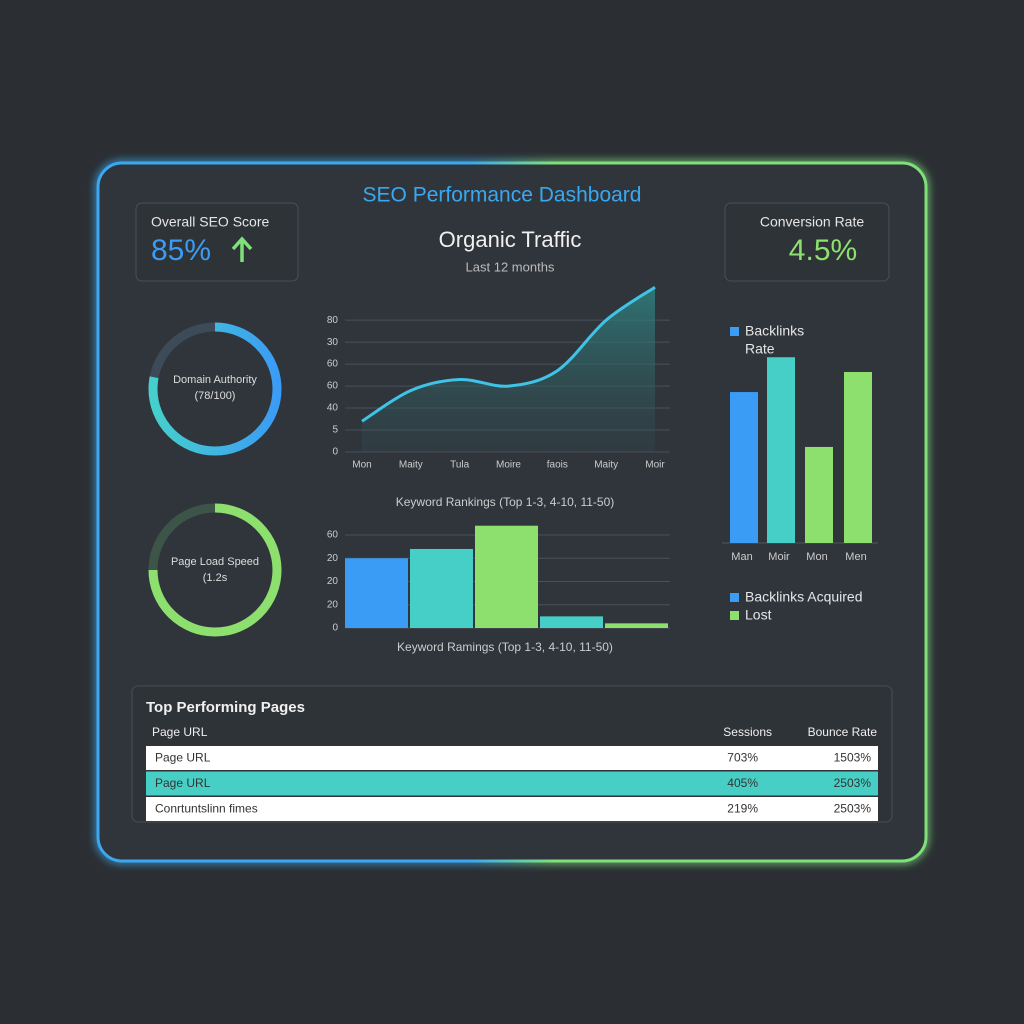 The width and height of the screenshot is (1024, 1024). Describe the element at coordinates (742, 758) in the screenshot. I see `table-cell: 703%` at that location.